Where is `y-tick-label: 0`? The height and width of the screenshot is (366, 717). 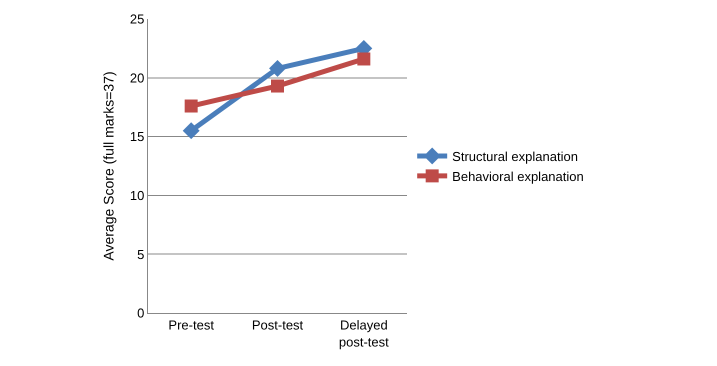
y-tick-label: 0 is located at coordinates (140, 313).